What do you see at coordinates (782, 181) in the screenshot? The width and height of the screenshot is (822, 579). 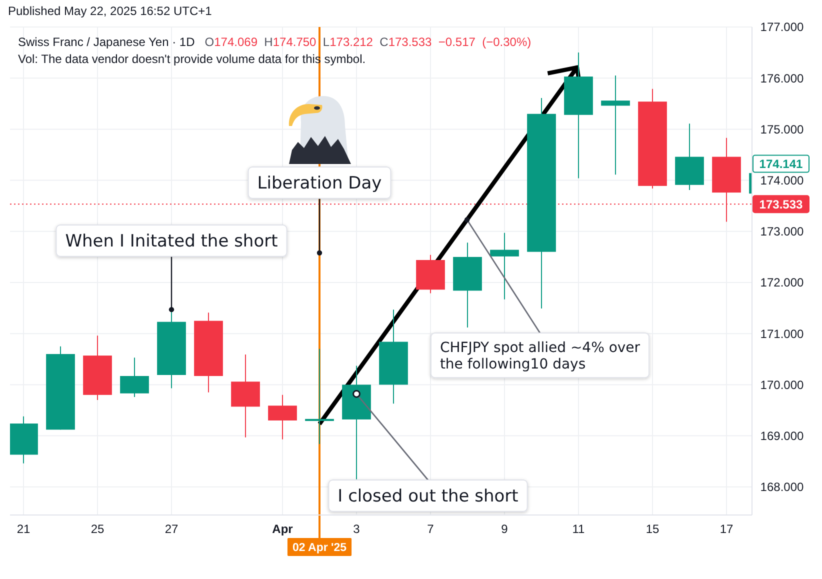 I see `y-tick-label: 174.000` at bounding box center [782, 181].